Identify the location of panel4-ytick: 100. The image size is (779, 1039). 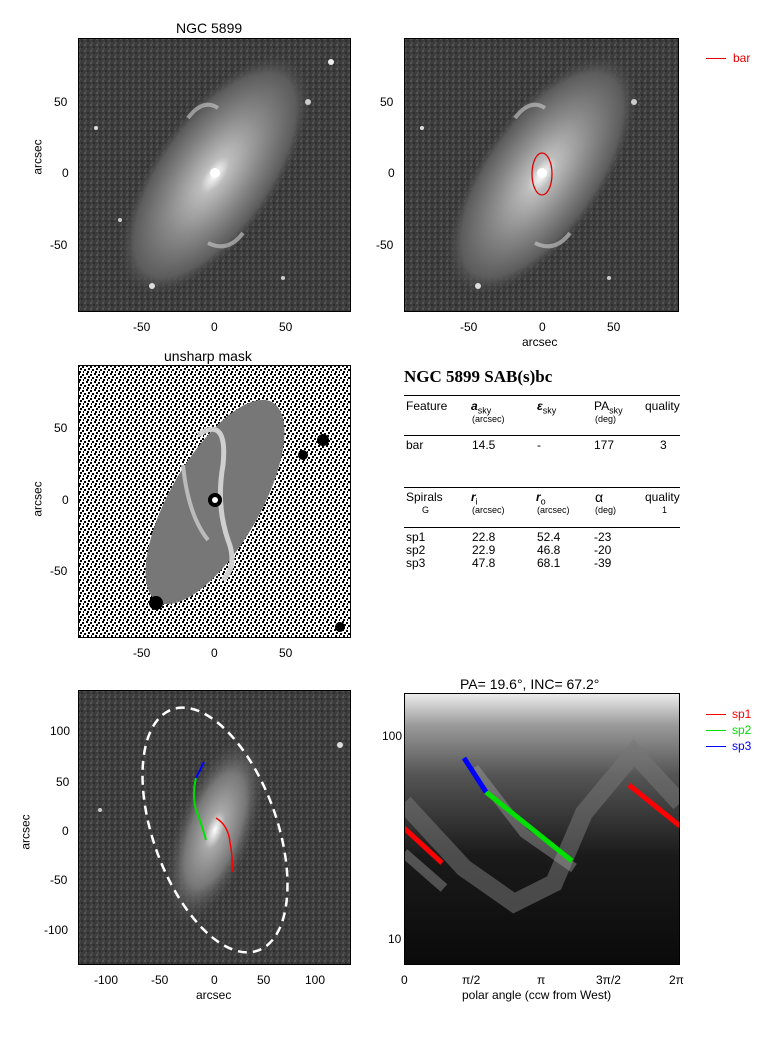
(60, 731).